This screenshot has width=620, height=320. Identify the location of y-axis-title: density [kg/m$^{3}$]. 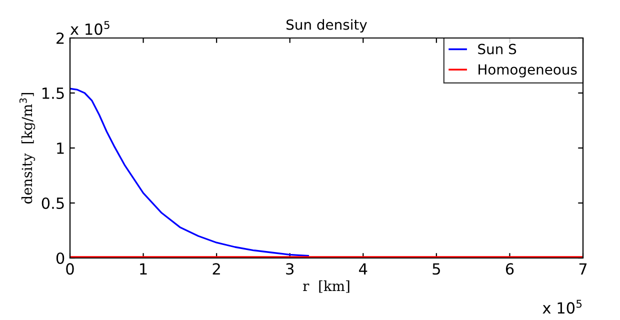
(27, 148).